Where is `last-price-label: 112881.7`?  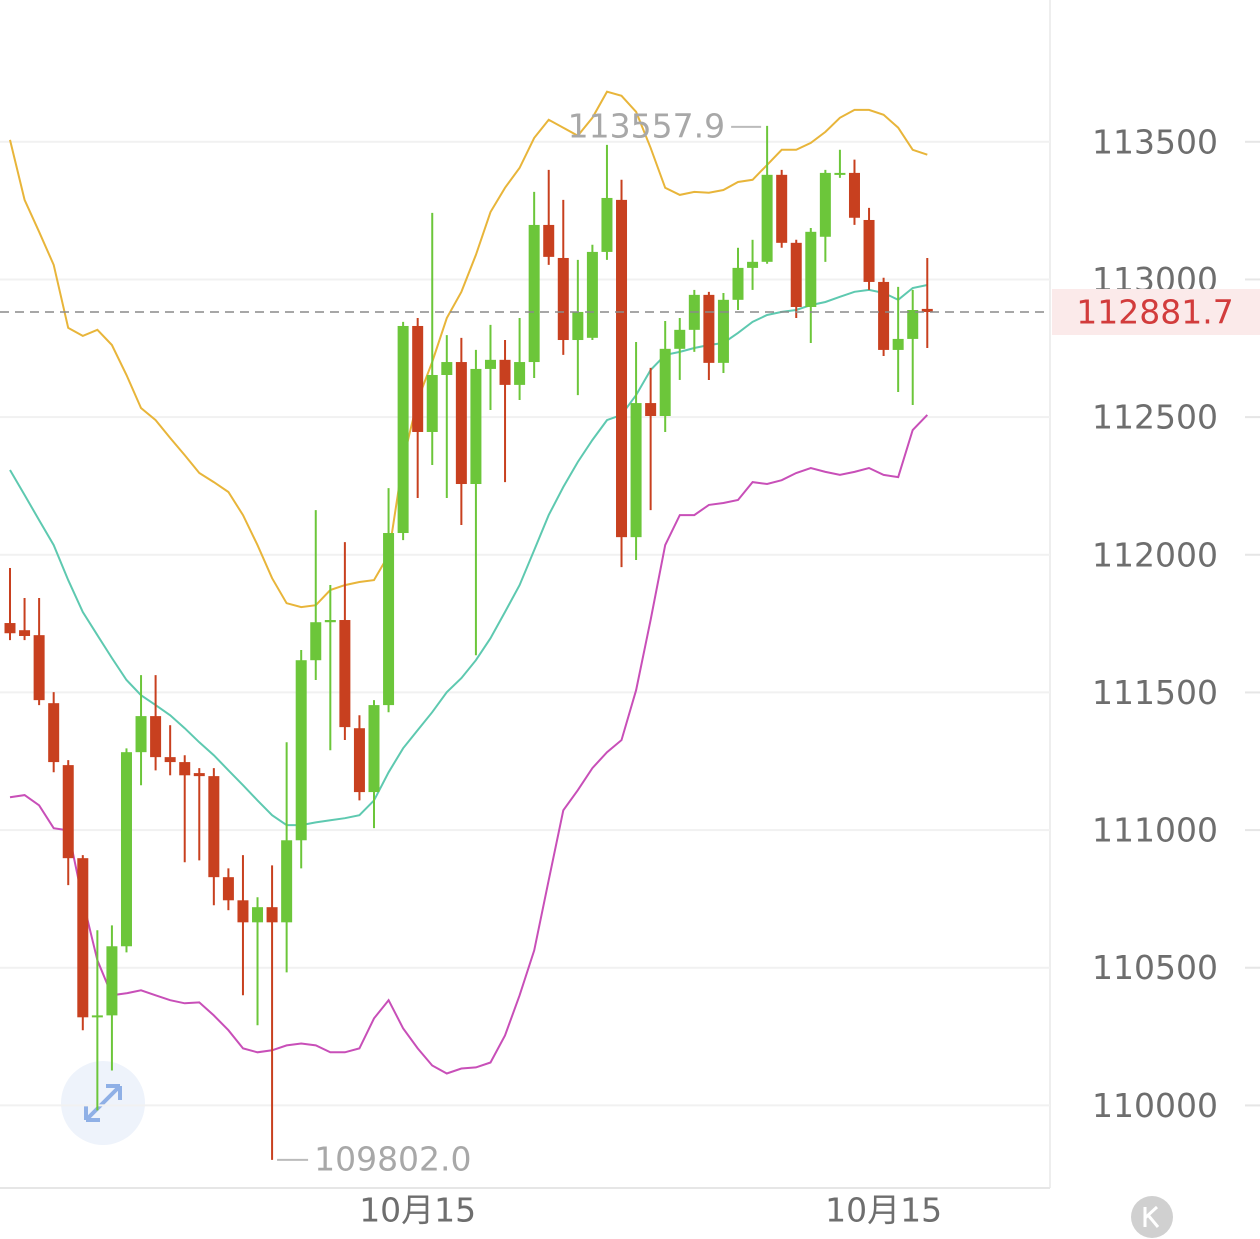 last-price-label: 112881.7 is located at coordinates (1154, 312).